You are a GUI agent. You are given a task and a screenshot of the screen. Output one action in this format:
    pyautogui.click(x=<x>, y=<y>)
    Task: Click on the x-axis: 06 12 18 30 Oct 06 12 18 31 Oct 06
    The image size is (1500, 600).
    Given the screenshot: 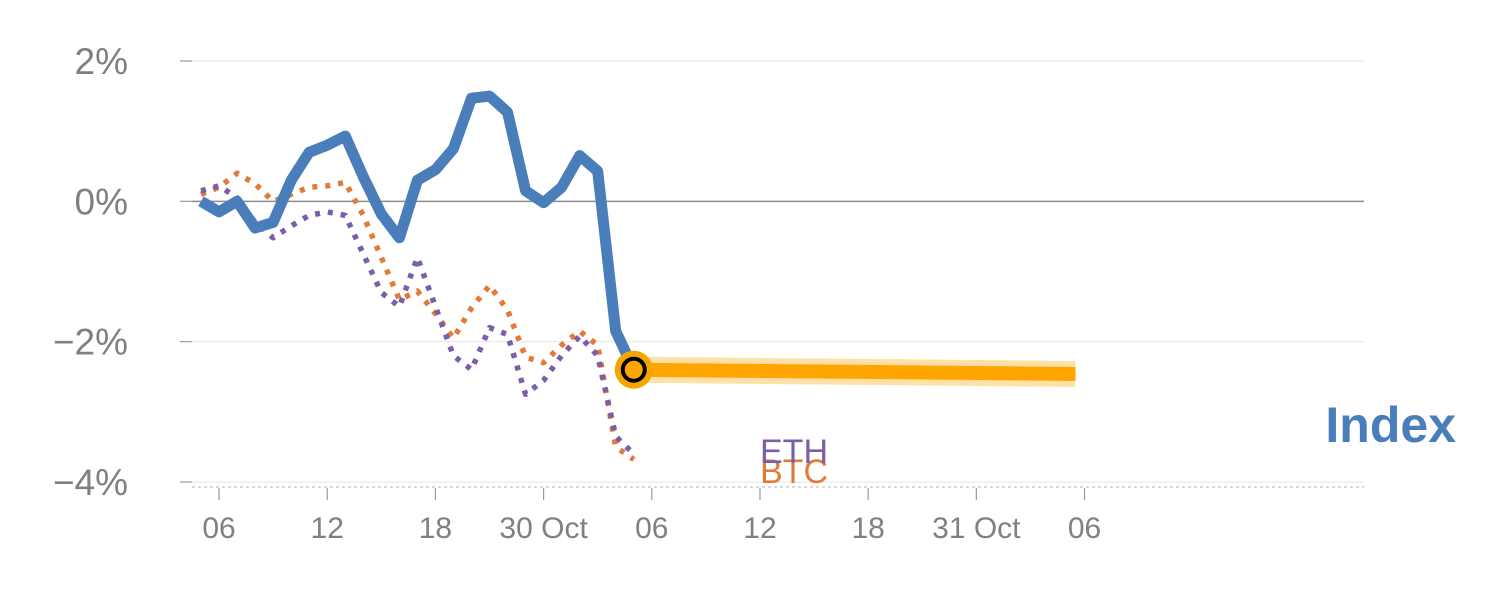 What is the action you would take?
    pyautogui.click(x=778, y=515)
    